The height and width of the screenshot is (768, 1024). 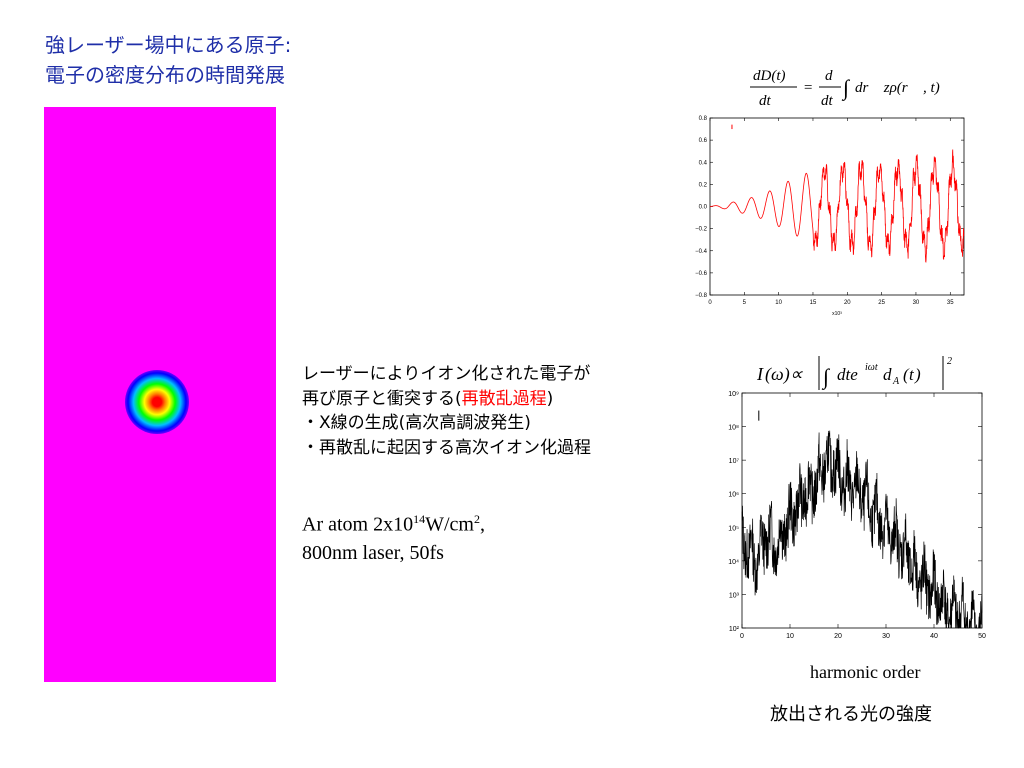 I want to click on y-tick-label: 10⁹, so click(x=733, y=394).